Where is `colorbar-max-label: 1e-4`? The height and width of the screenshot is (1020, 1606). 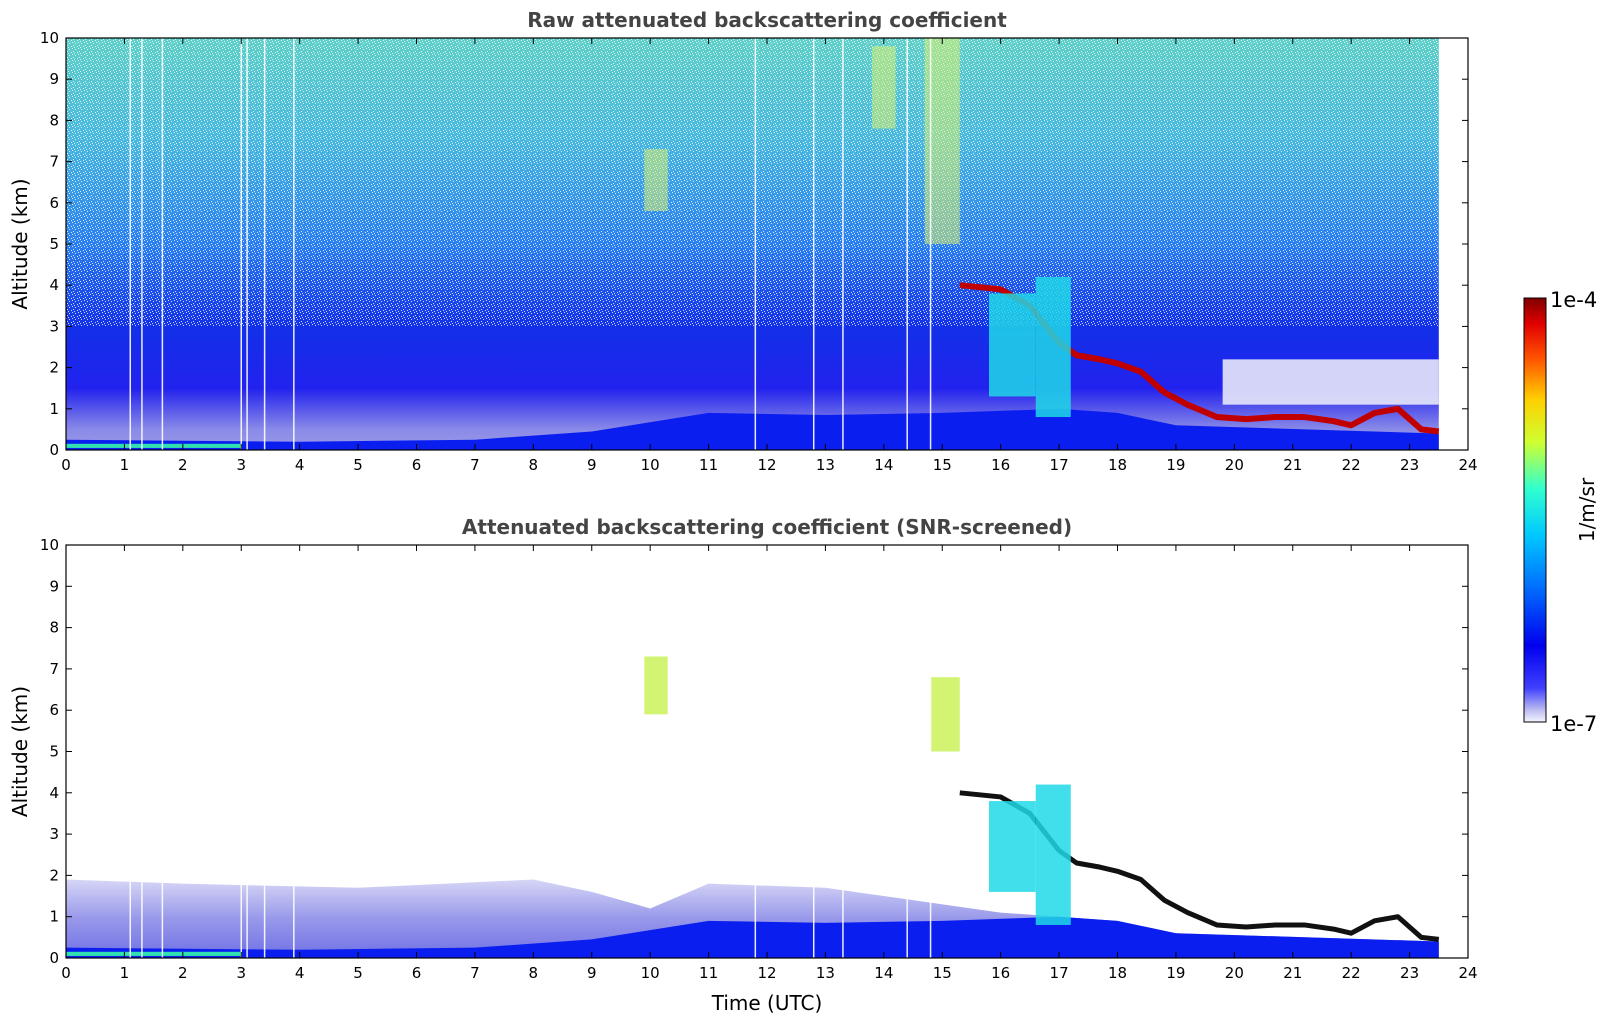 colorbar-max-label: 1e-4 is located at coordinates (1573, 300).